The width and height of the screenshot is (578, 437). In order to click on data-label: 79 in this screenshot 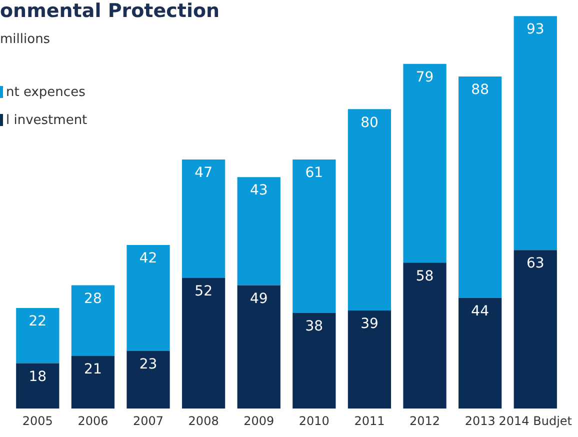, I will do `click(425, 78)`.